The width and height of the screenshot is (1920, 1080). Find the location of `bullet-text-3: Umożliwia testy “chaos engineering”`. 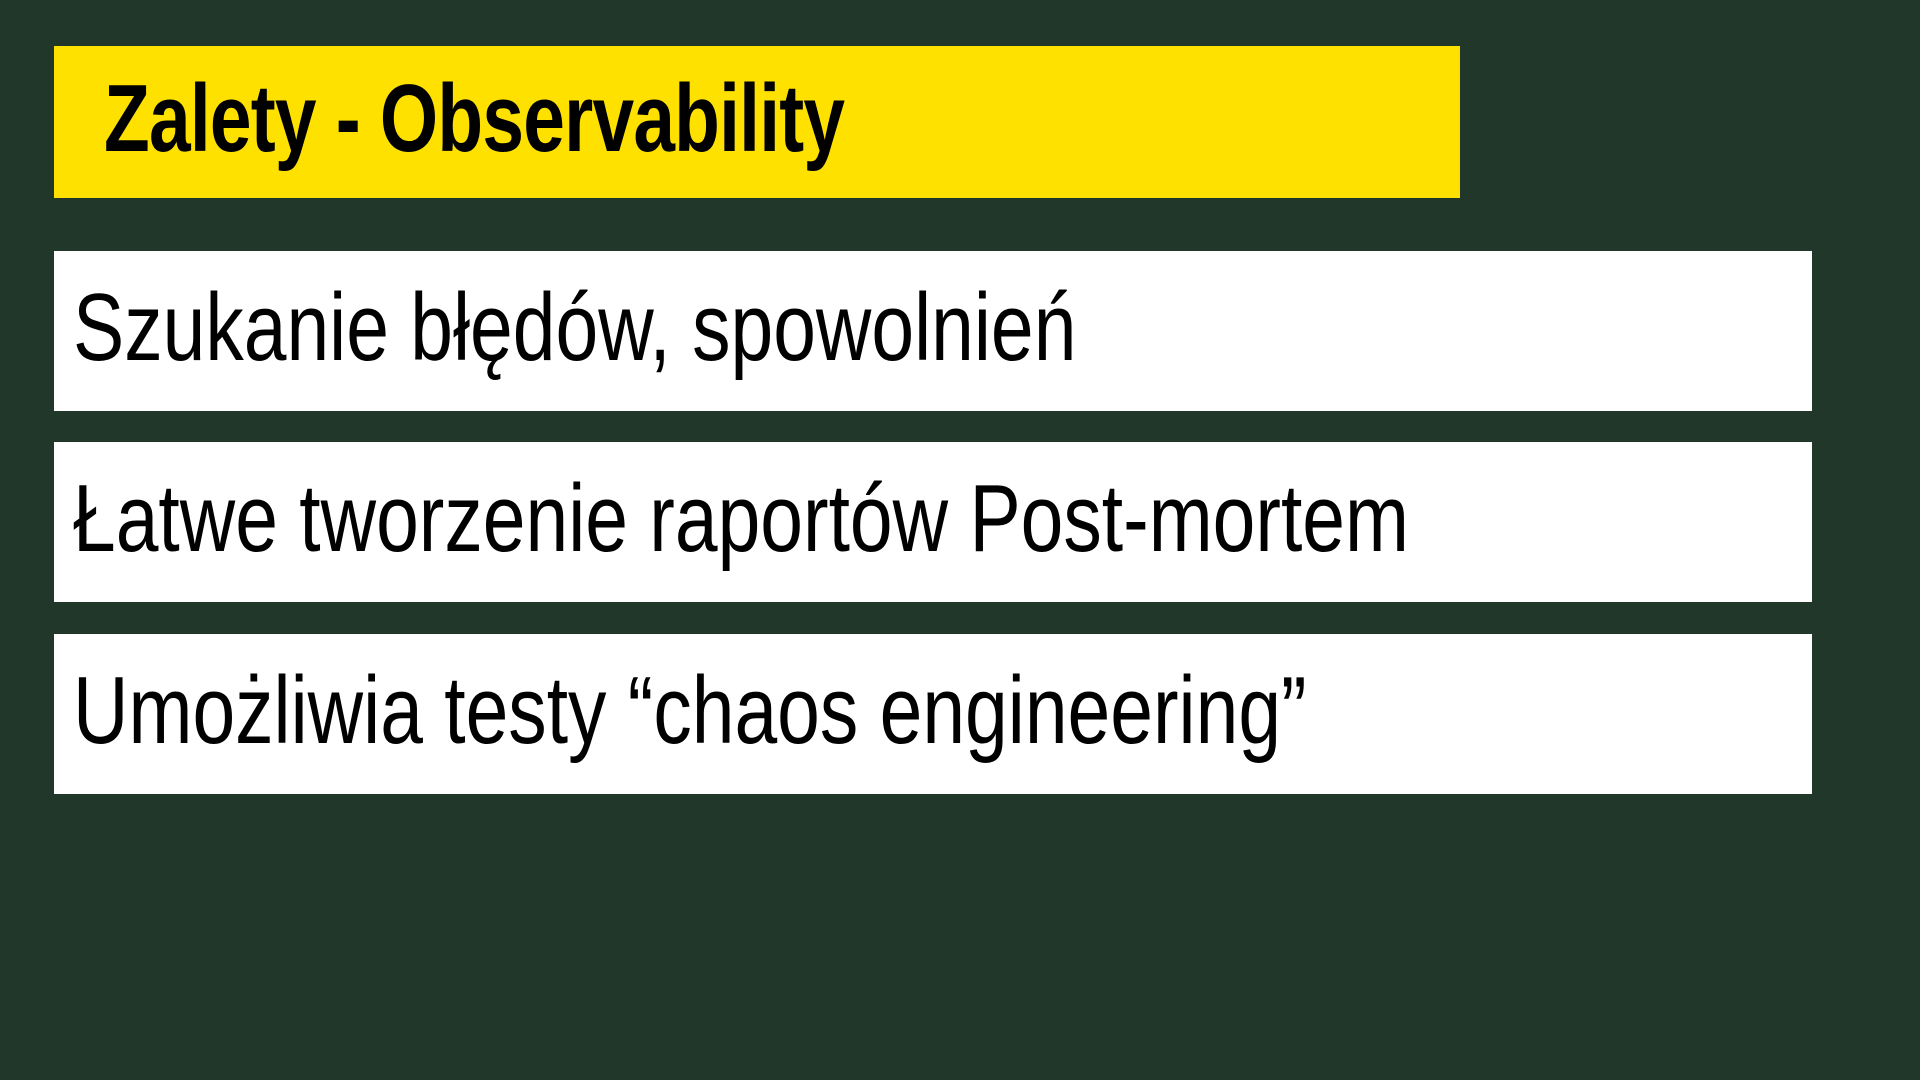

bullet-text-3: Umożliwia testy “chaos engineering” is located at coordinates (690, 710).